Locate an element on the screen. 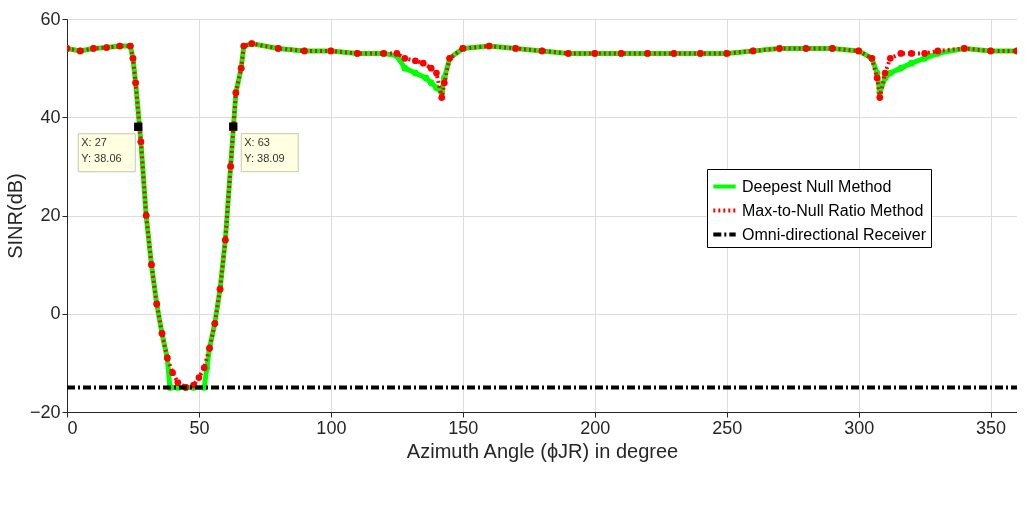 The image size is (1035, 512). x-tick-label: 350 is located at coordinates (991, 427).